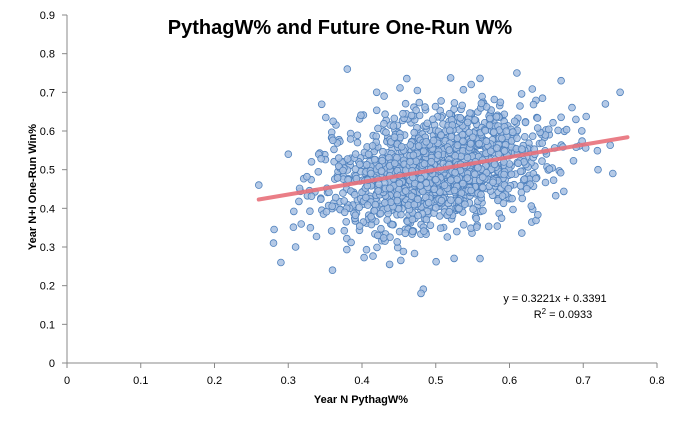  Describe the element at coordinates (47, 325) in the screenshot. I see `y-tick-label: 0.1` at that location.